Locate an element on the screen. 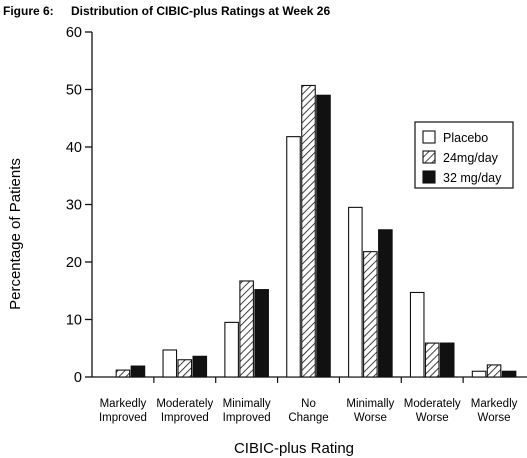 Image resolution: width=527 pixels, height=458 pixels. y-axis-title: Percentage of Patients is located at coordinates (15, 234).